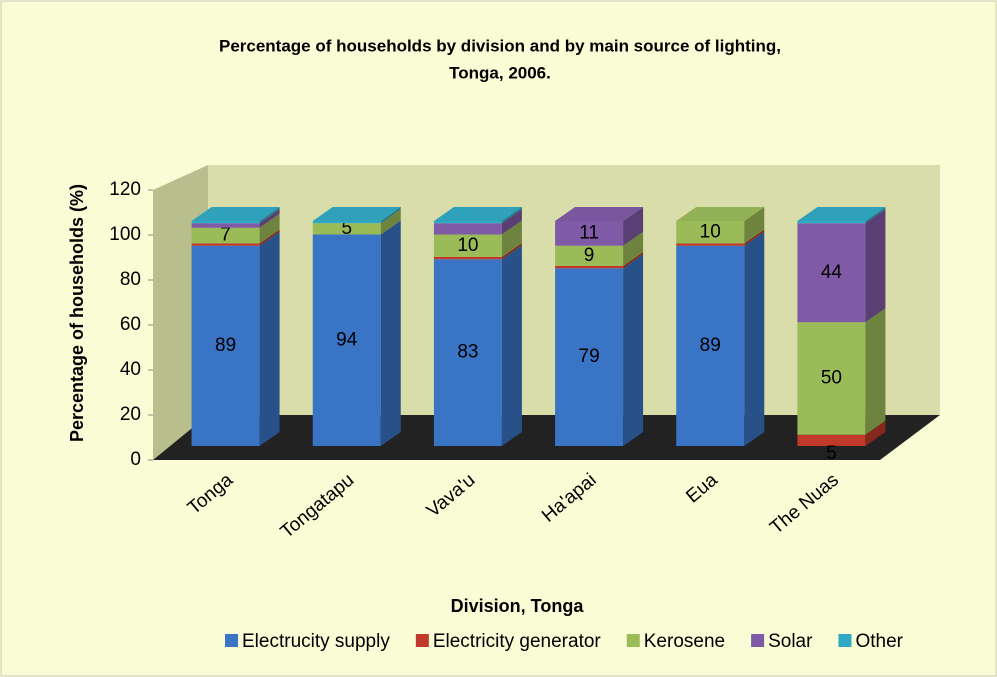 Image resolution: width=997 pixels, height=677 pixels. What do you see at coordinates (77, 313) in the screenshot?
I see `y-axis-title: Percentage of households (%)` at bounding box center [77, 313].